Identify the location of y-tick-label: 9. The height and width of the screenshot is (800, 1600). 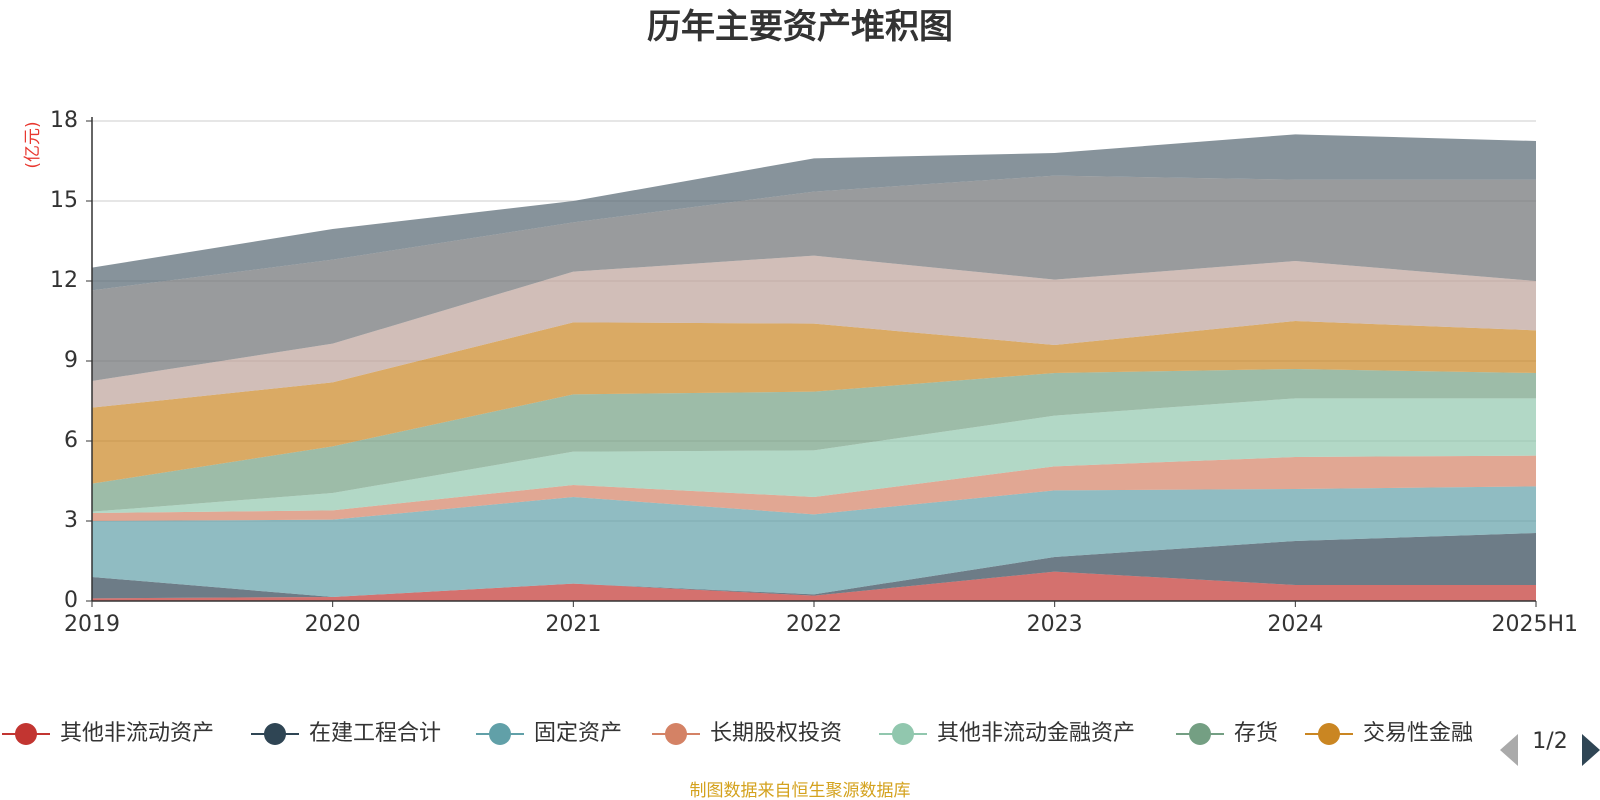
(71, 360).